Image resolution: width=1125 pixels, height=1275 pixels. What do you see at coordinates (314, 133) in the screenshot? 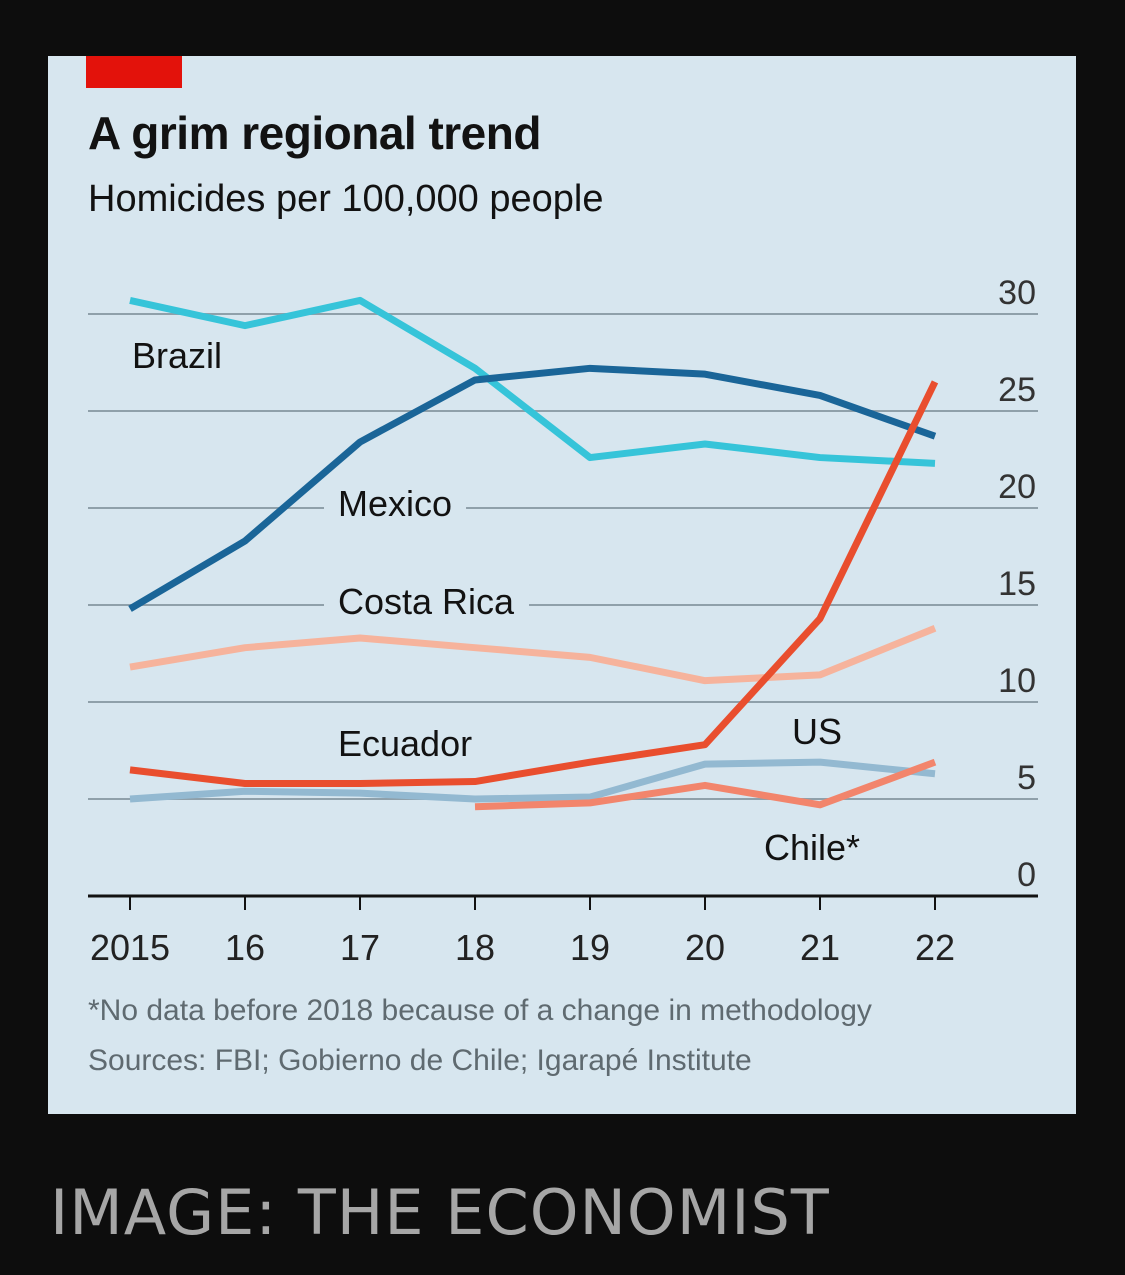
I see `chart-title: A grim regional trend` at bounding box center [314, 133].